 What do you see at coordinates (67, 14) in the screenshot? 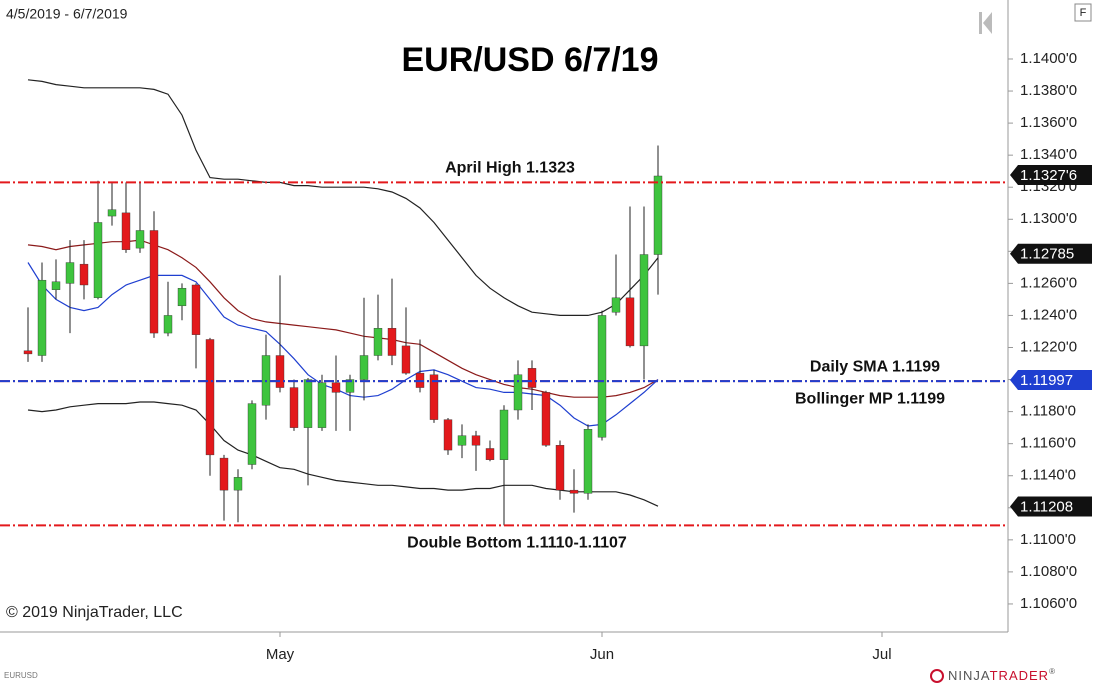
I see `date-range: 4/5/2019 - 6/7/2019` at bounding box center [67, 14].